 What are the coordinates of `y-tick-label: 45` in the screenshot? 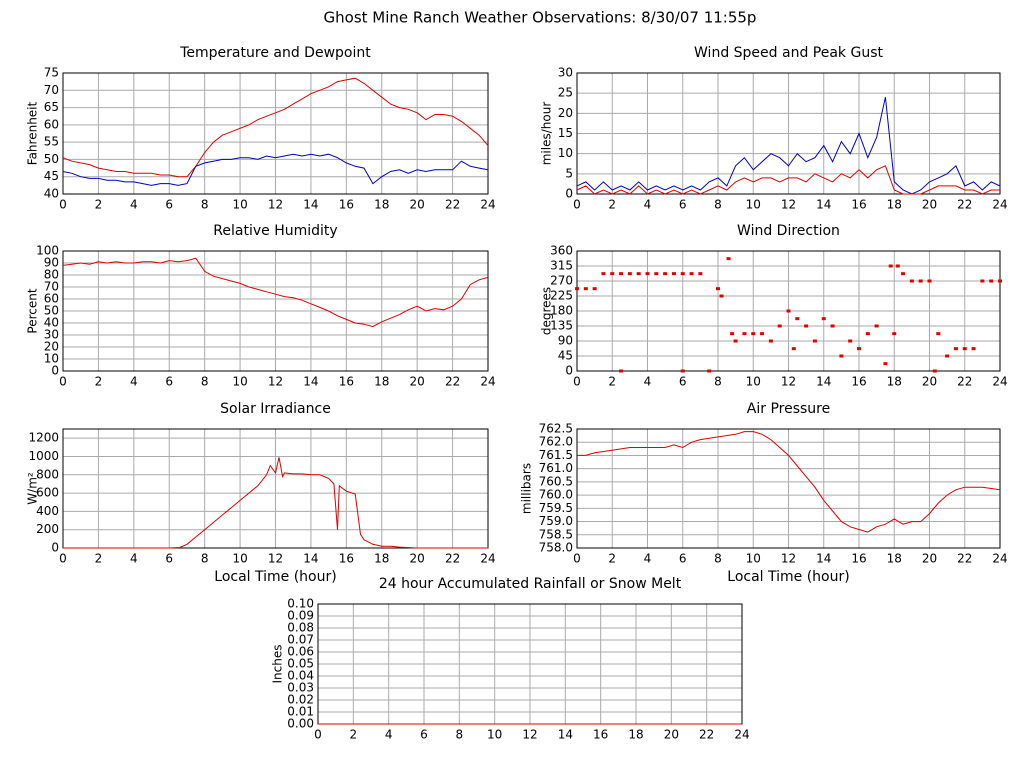 It's located at (51, 176).